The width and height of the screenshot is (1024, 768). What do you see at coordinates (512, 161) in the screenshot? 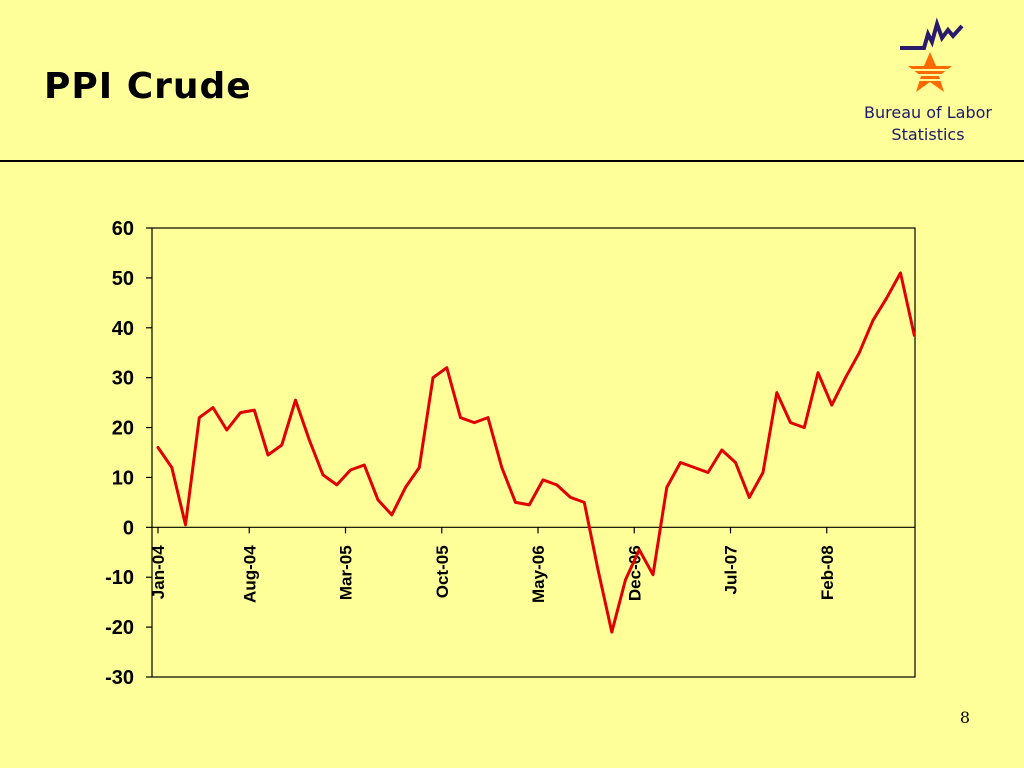
I see `header-divider` at bounding box center [512, 161].